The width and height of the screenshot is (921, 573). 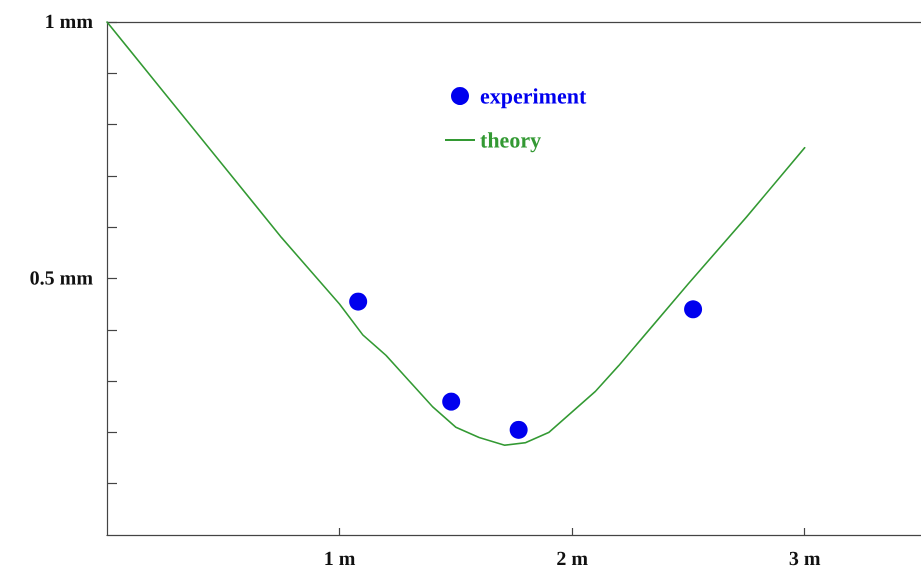 I want to click on x-tick-label: 1 m, so click(x=340, y=559).